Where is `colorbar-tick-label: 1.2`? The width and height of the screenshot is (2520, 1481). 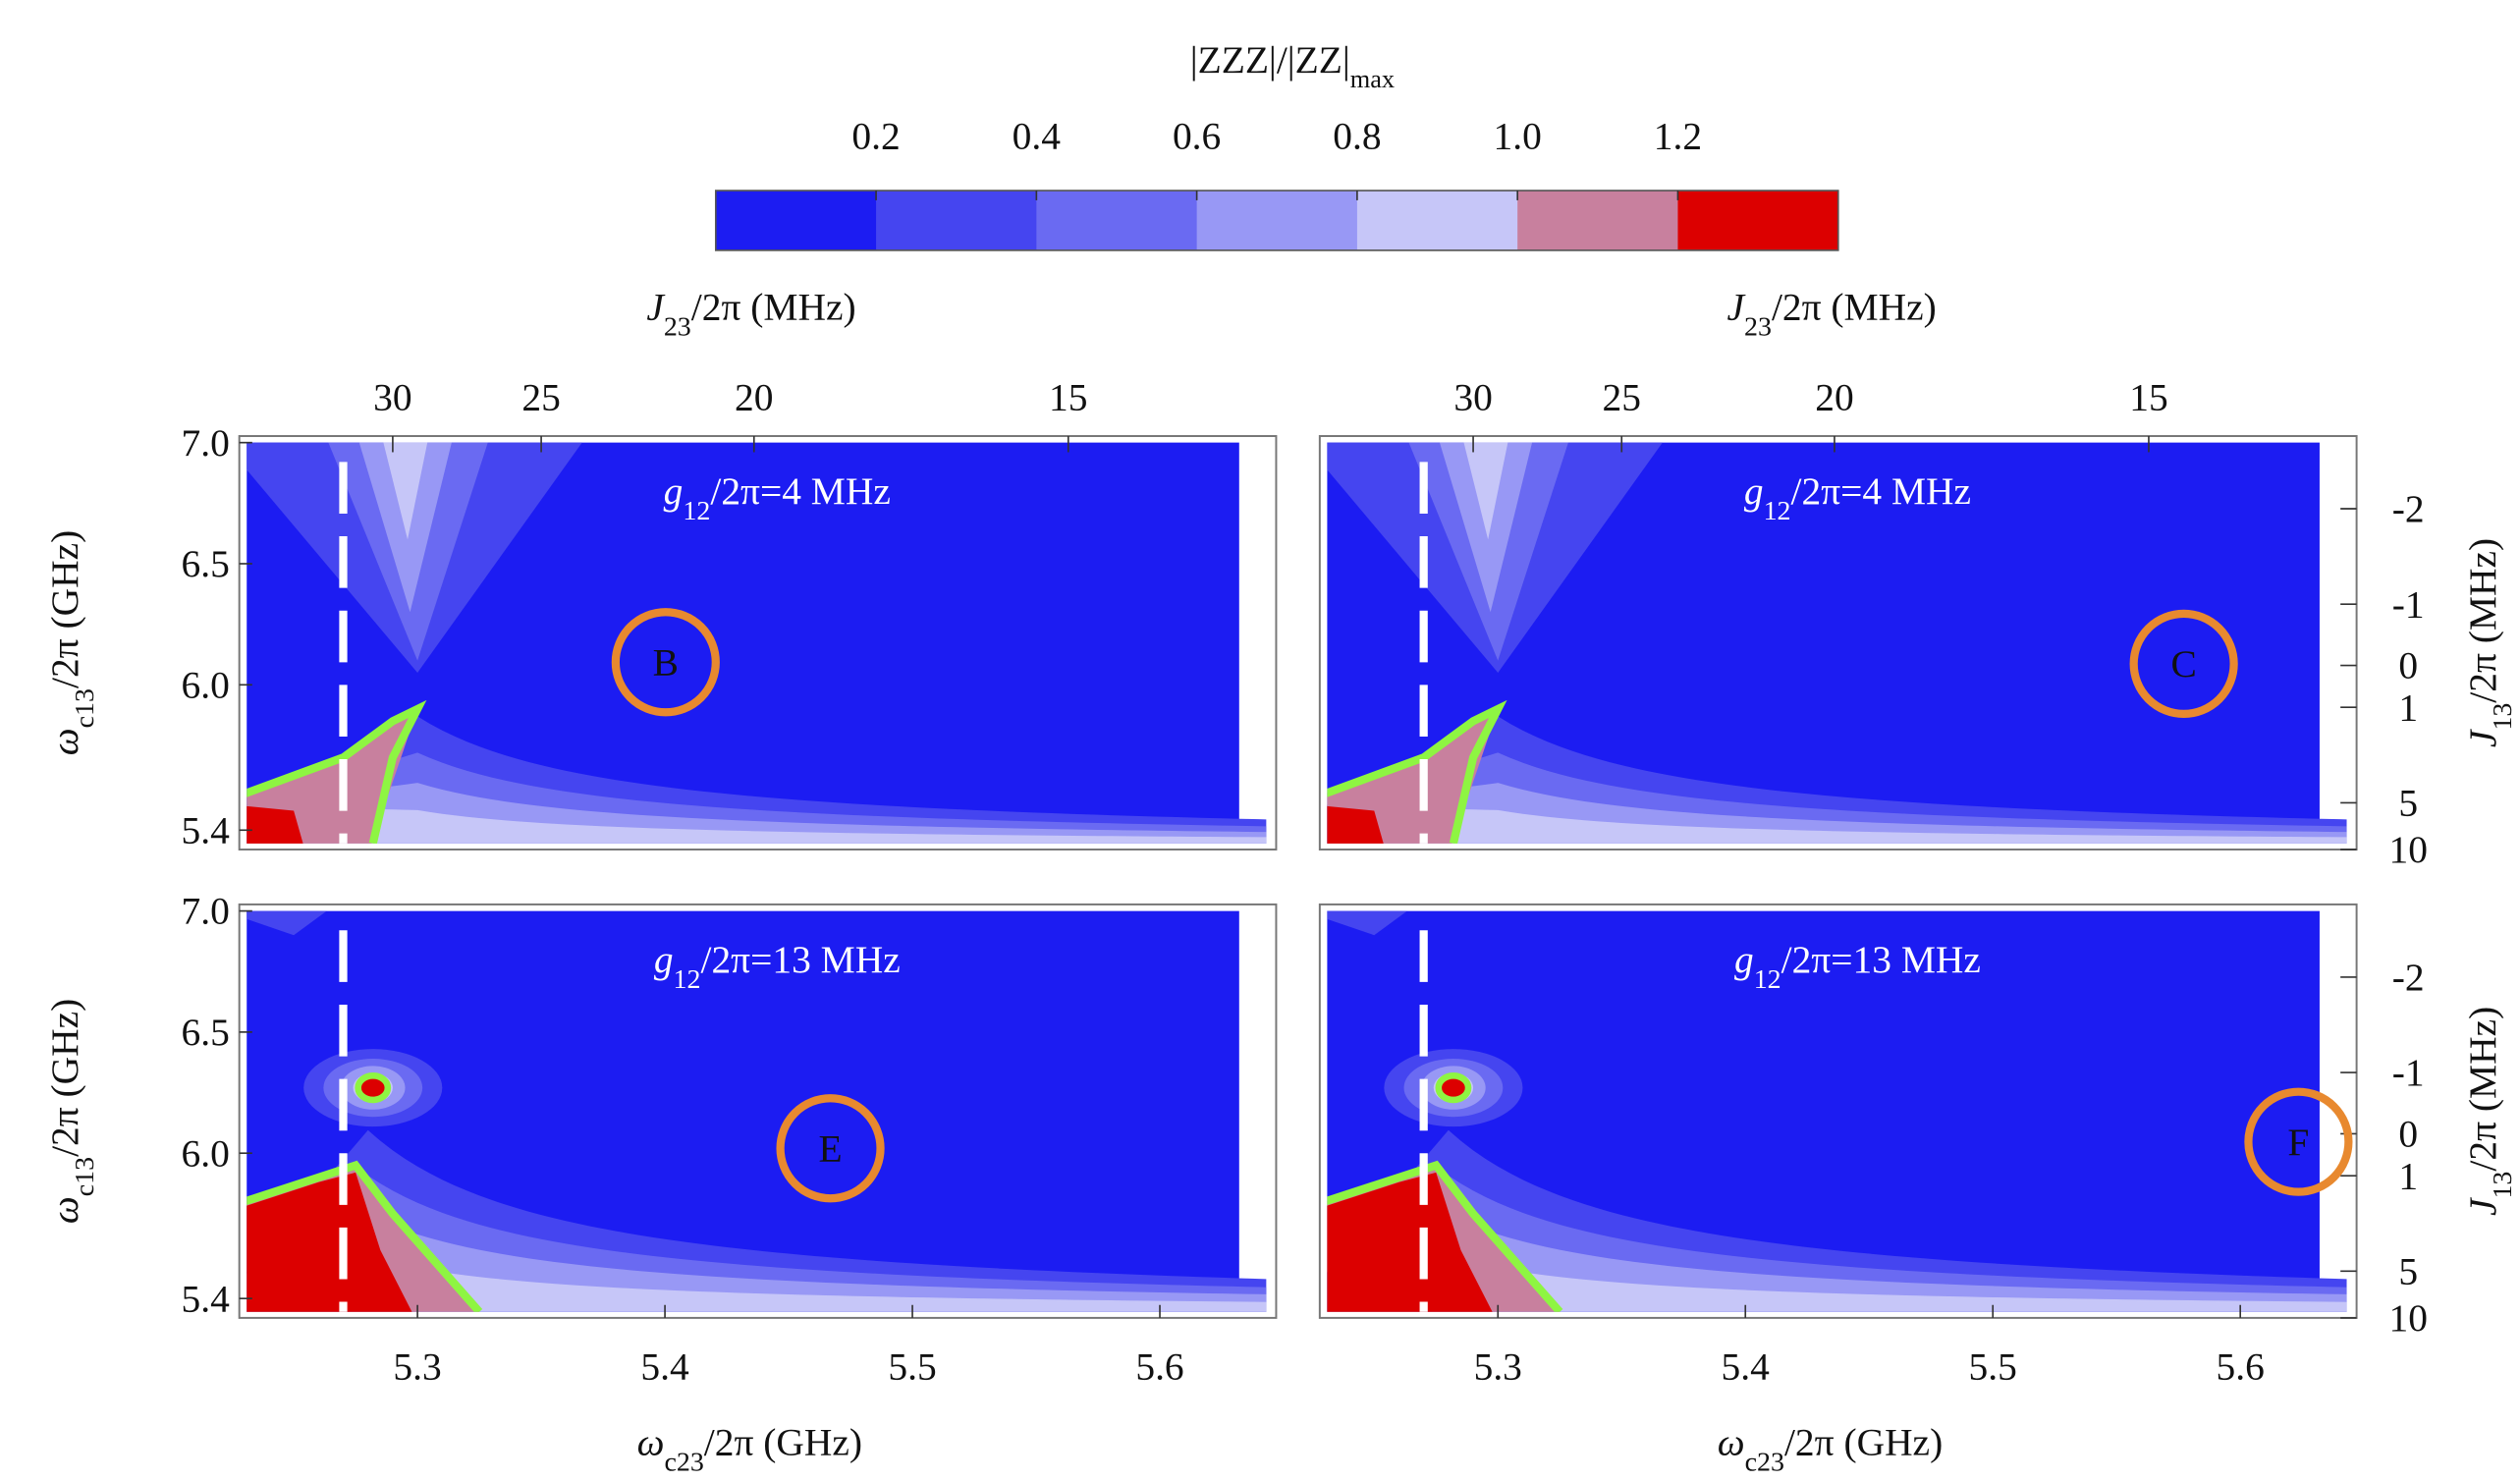 colorbar-tick-label: 1.2 is located at coordinates (1678, 135).